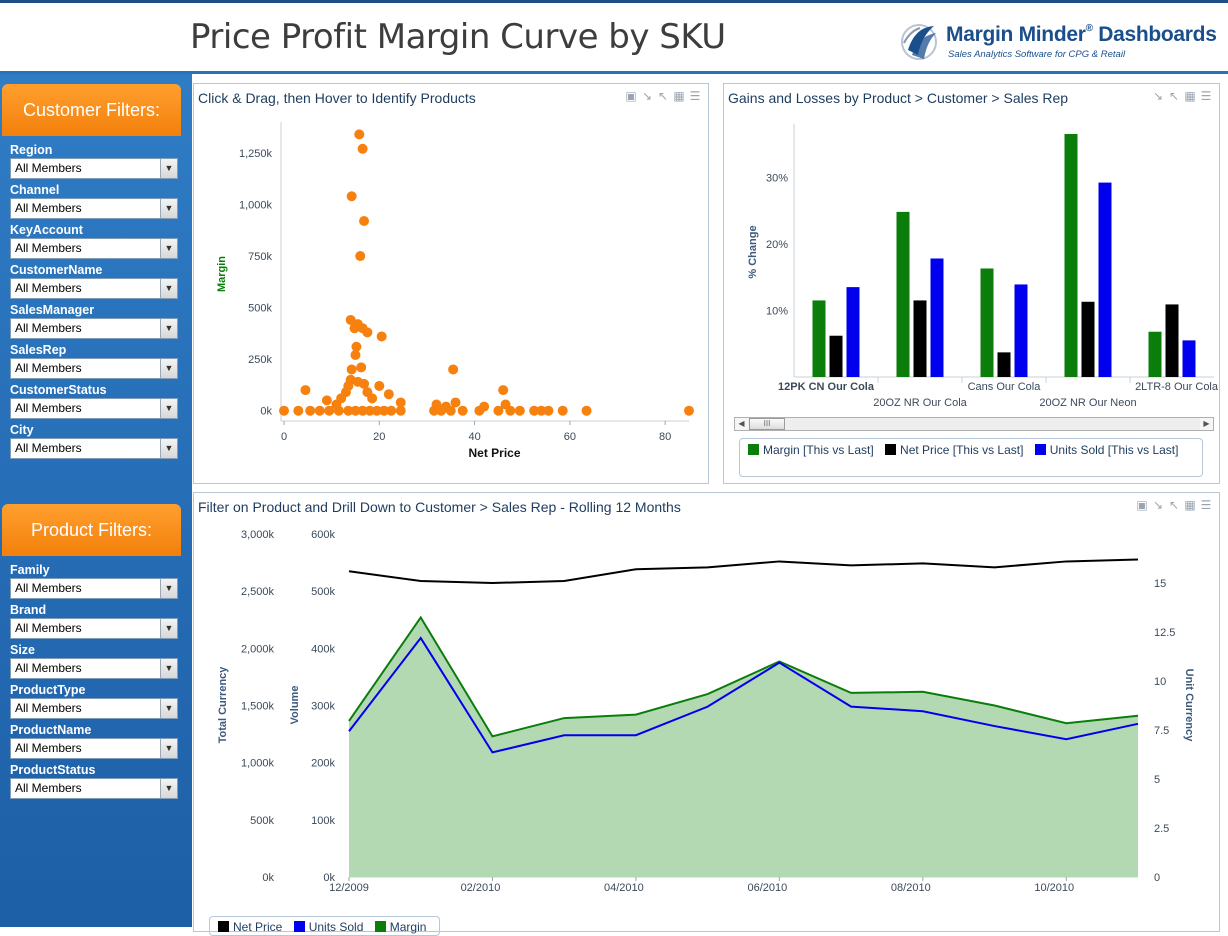 The height and width of the screenshot is (936, 1228). I want to click on filter-region: Region All Members ▼, so click(94, 162).